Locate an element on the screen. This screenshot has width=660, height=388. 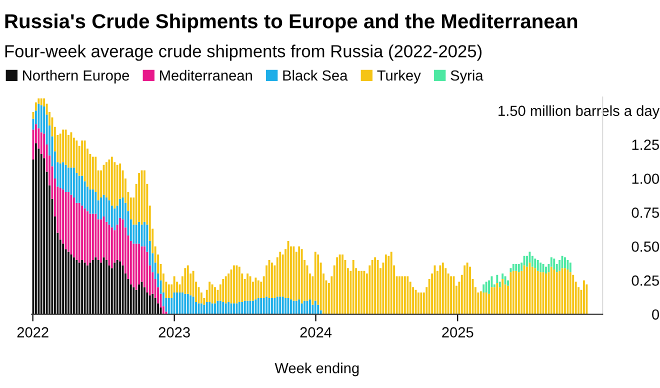
y-tick-label: 1.25 is located at coordinates (645, 145).